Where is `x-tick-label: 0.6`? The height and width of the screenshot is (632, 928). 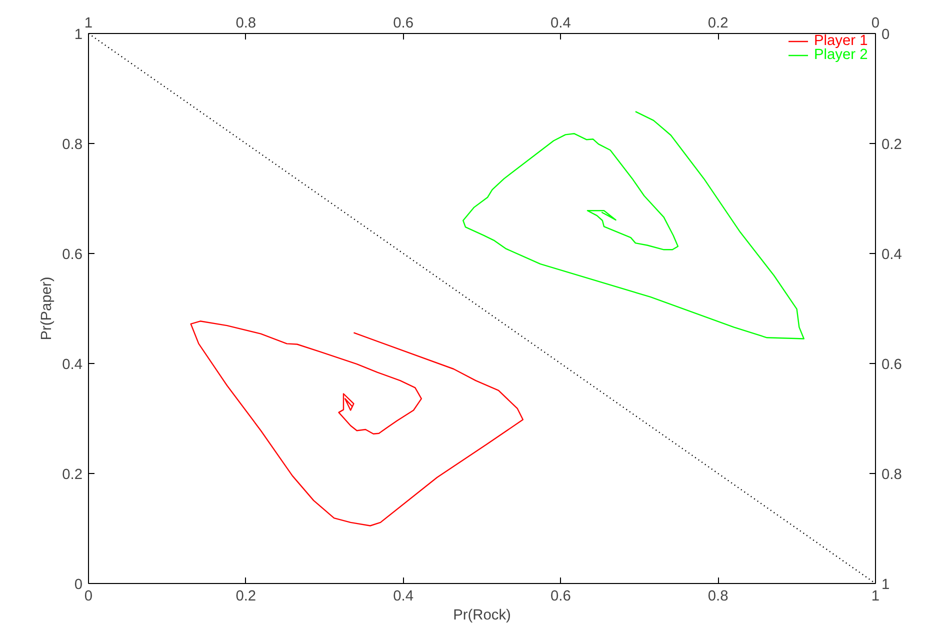
x-tick-label: 0.6 is located at coordinates (560, 596).